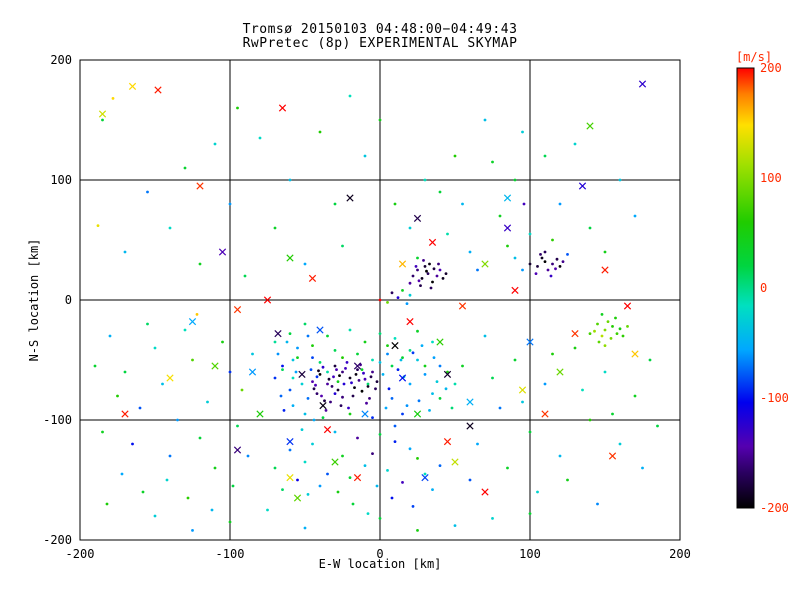 This screenshot has height=600, width=800. What do you see at coordinates (57, 420) in the screenshot?
I see `y-tick-label: -100` at bounding box center [57, 420].